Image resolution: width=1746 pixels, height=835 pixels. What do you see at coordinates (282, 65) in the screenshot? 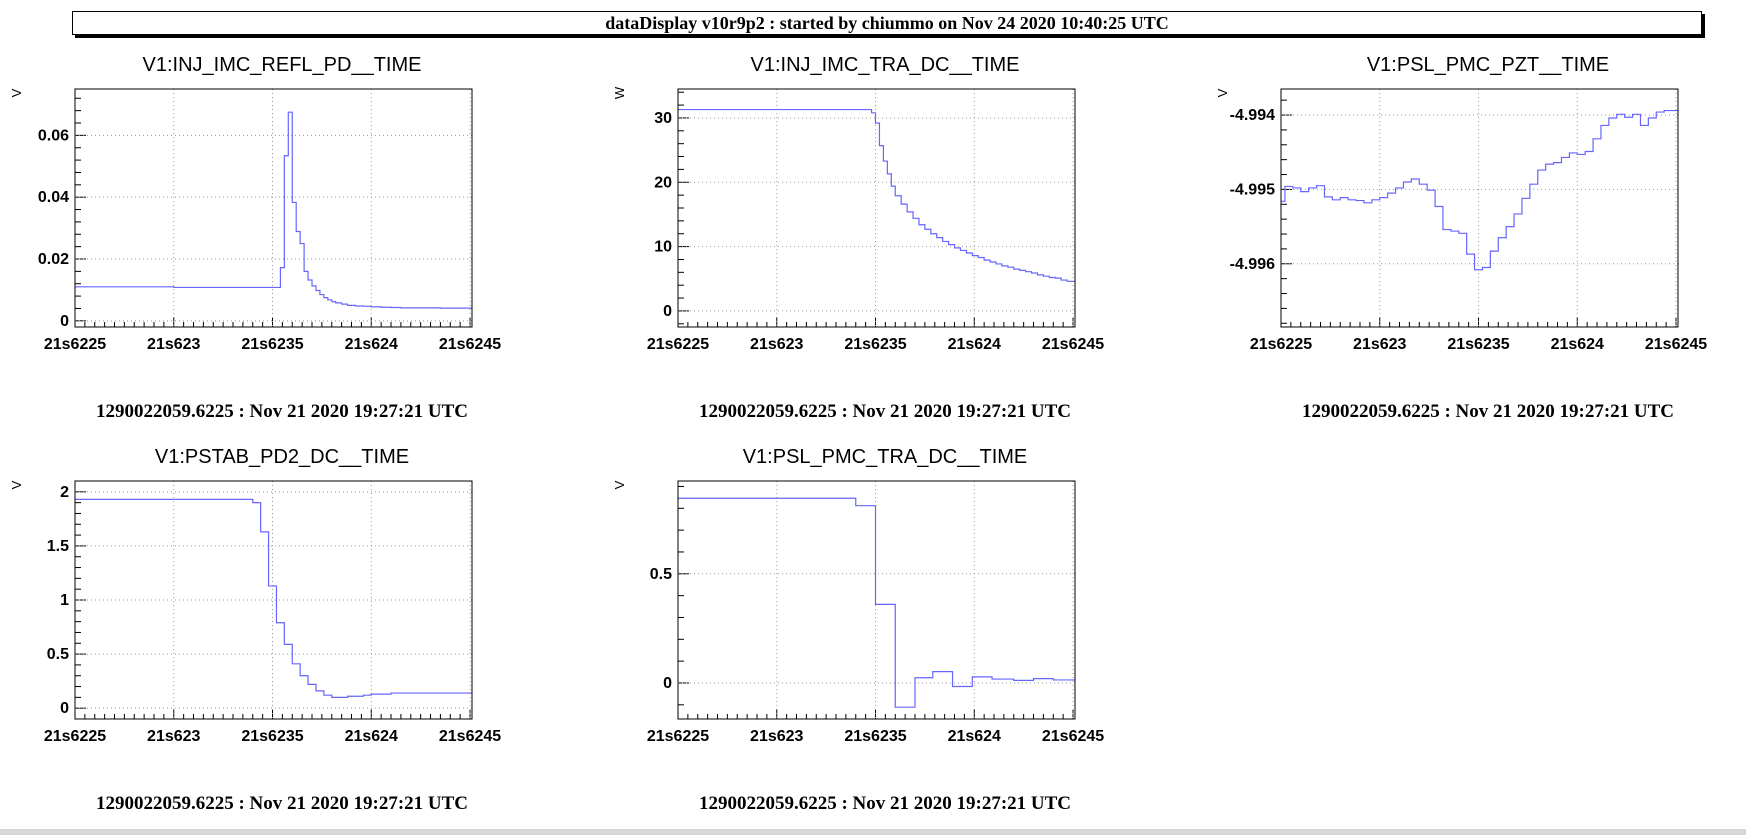
I see `chart-title: V1:INJ_IMC_REFL_PD__TIME` at bounding box center [282, 65].